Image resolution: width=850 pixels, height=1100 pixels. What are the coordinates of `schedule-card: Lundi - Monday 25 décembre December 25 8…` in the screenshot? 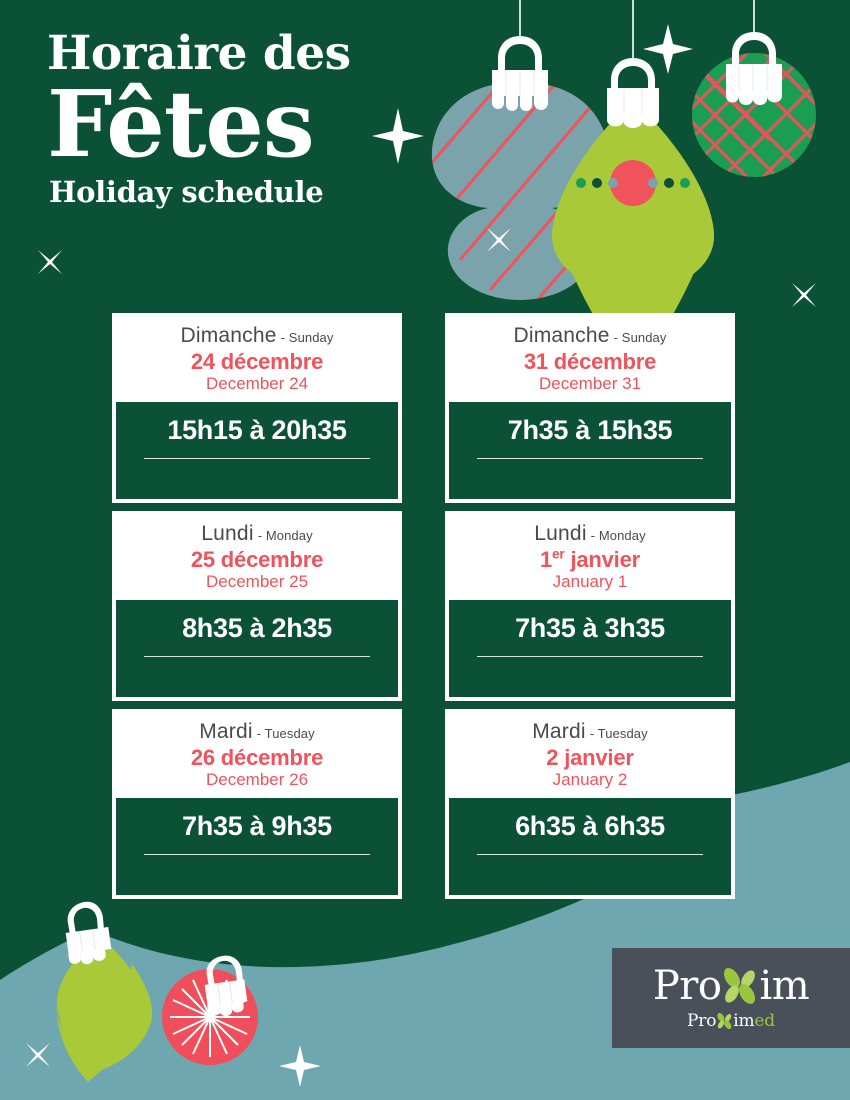 It's located at (257, 606).